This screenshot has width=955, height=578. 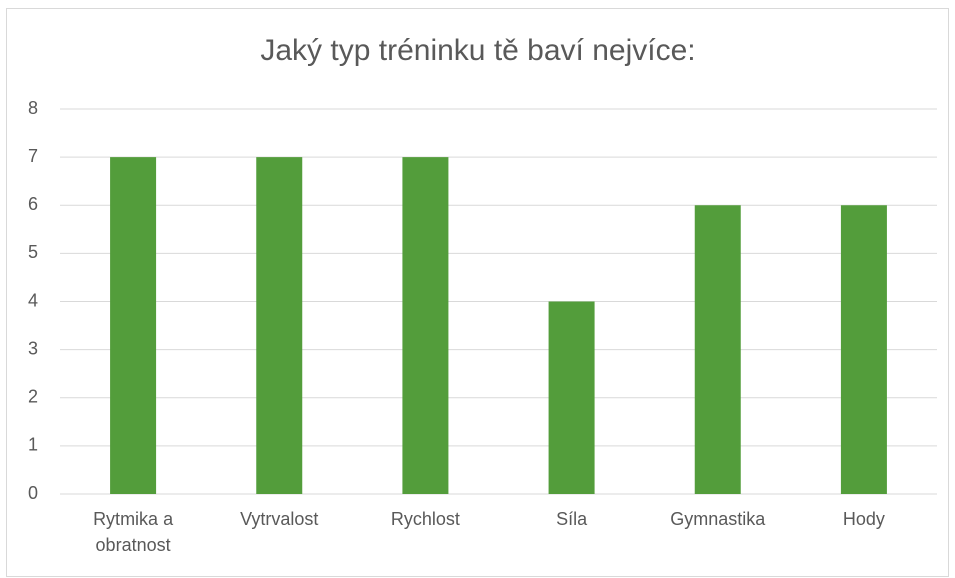 I want to click on x-tick-label: Rychlost, so click(x=425, y=519).